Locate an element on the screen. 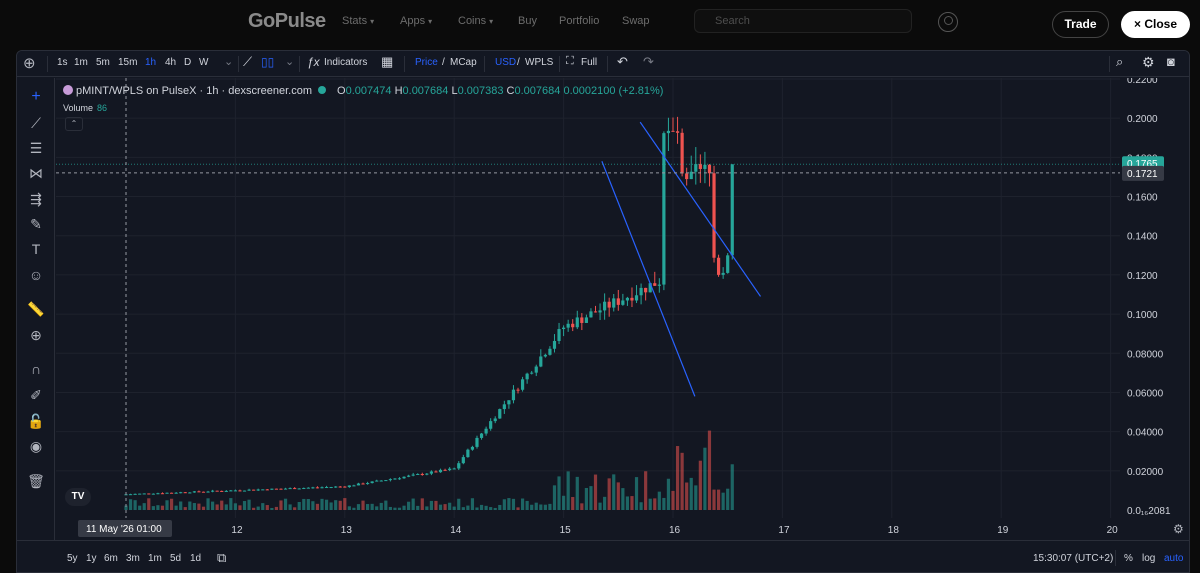  settings-gear-icon: ⚙ is located at coordinates (1148, 62).